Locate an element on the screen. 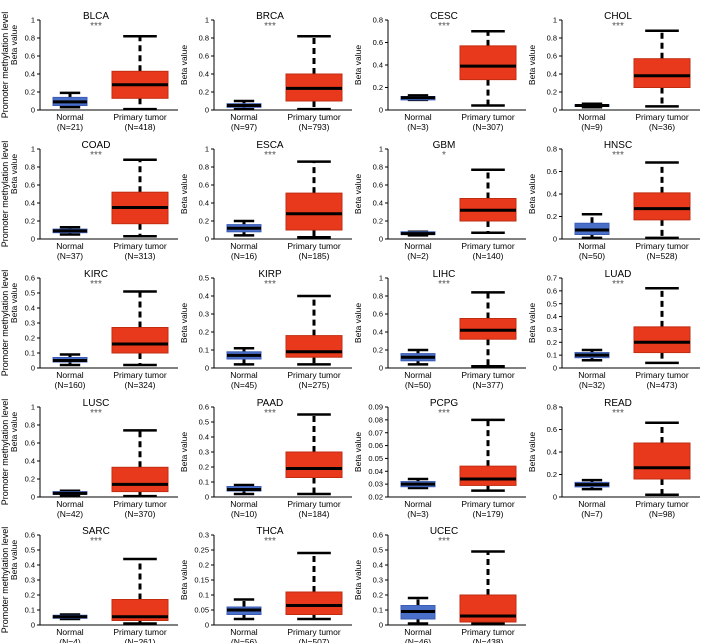 The image size is (708, 643). tumor-n-label: (N=793) is located at coordinates (314, 127).